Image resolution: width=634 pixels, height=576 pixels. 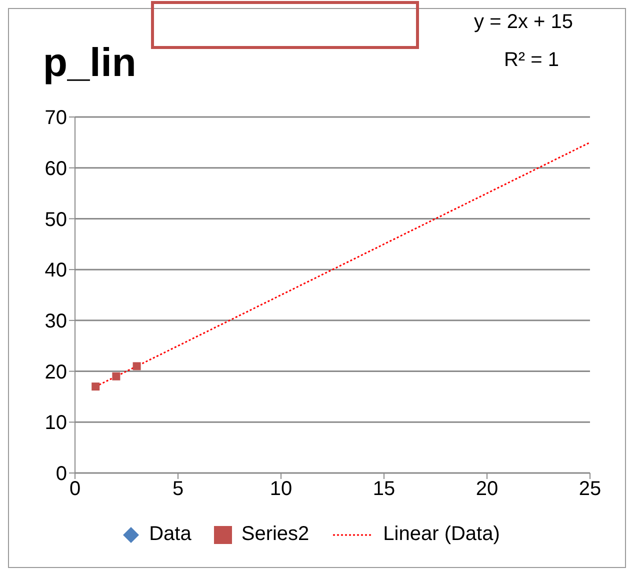 I want to click on x-tick-label: 15, so click(x=384, y=489).